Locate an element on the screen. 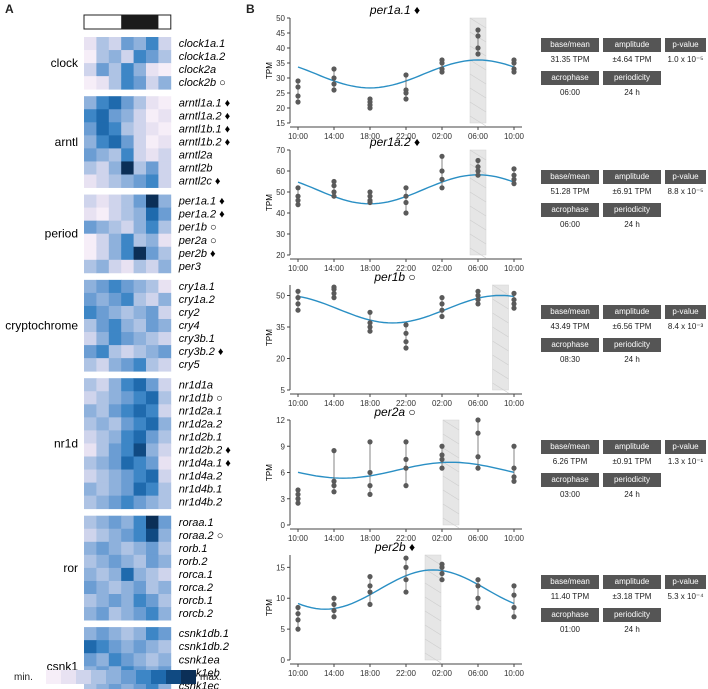 This screenshot has height=689, width=708. gene-label: per2a ○ is located at coordinates (197, 241).